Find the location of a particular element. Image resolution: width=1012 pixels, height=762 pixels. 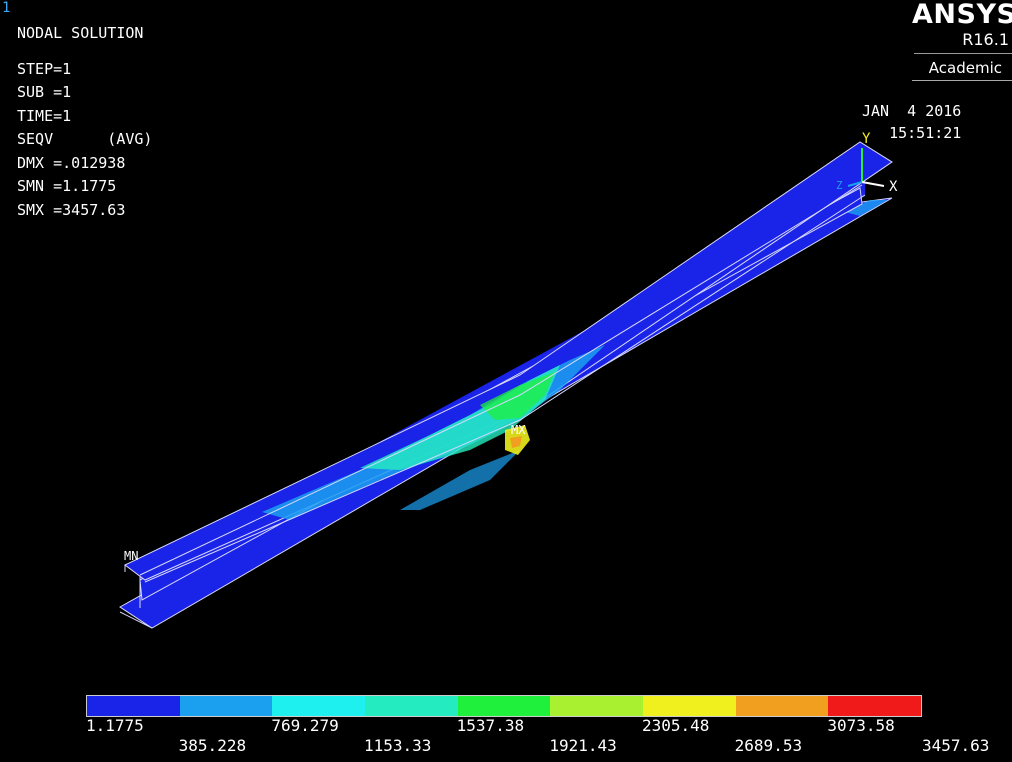

bottom-flange-corner-zone is located at coordinates (866, 208).